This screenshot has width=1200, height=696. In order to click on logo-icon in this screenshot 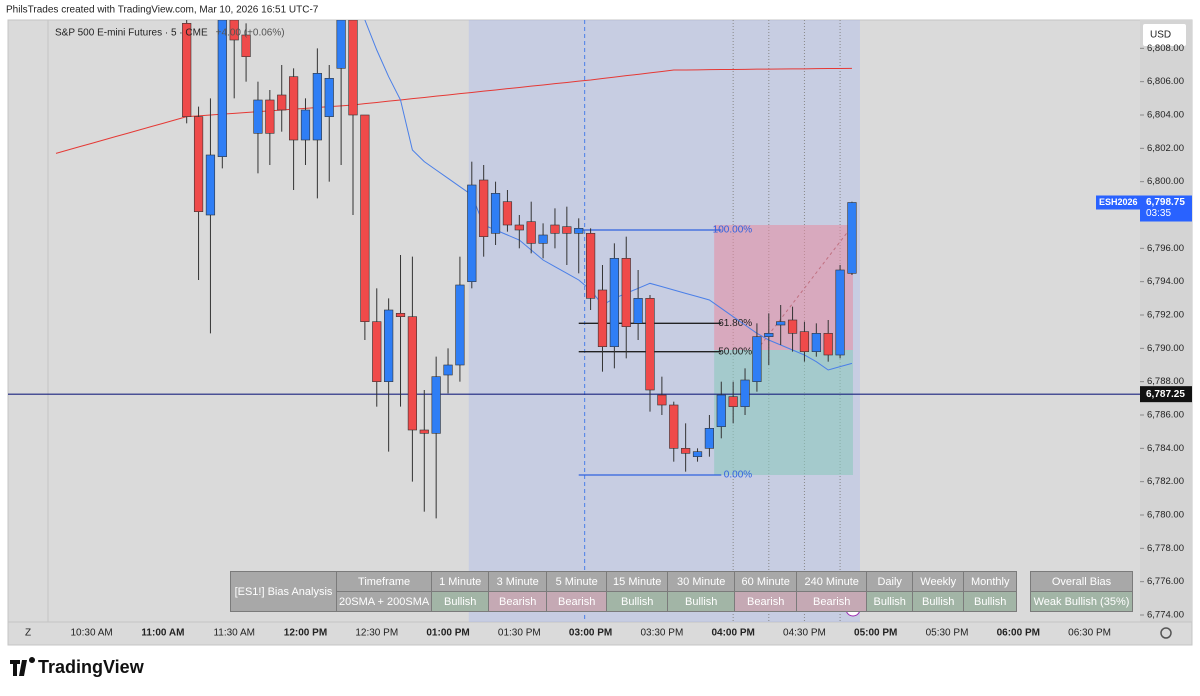, I will do `click(22, 666)`.